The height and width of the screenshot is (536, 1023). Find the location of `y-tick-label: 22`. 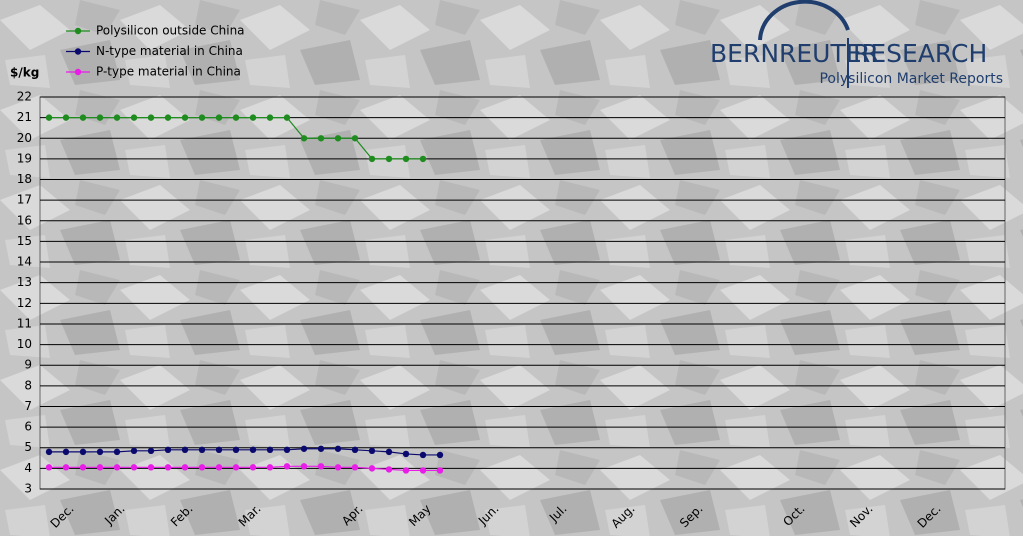

y-tick-label: 22 is located at coordinates (24, 97).